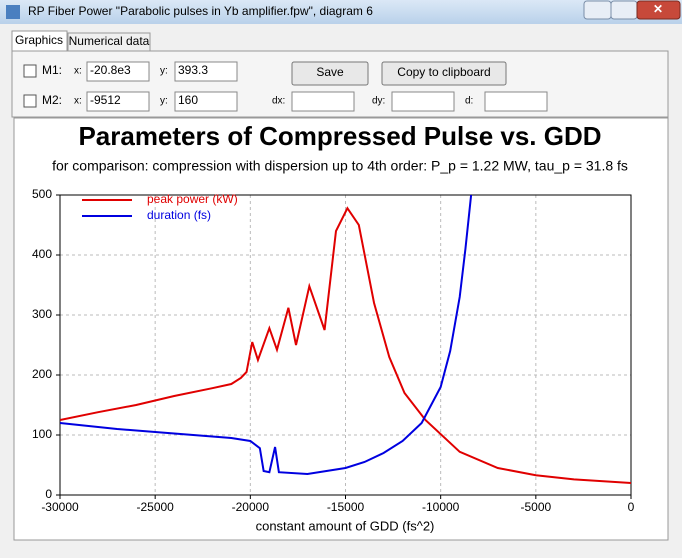  Describe the element at coordinates (469, 101) in the screenshot. I see `field-label: d:` at that location.